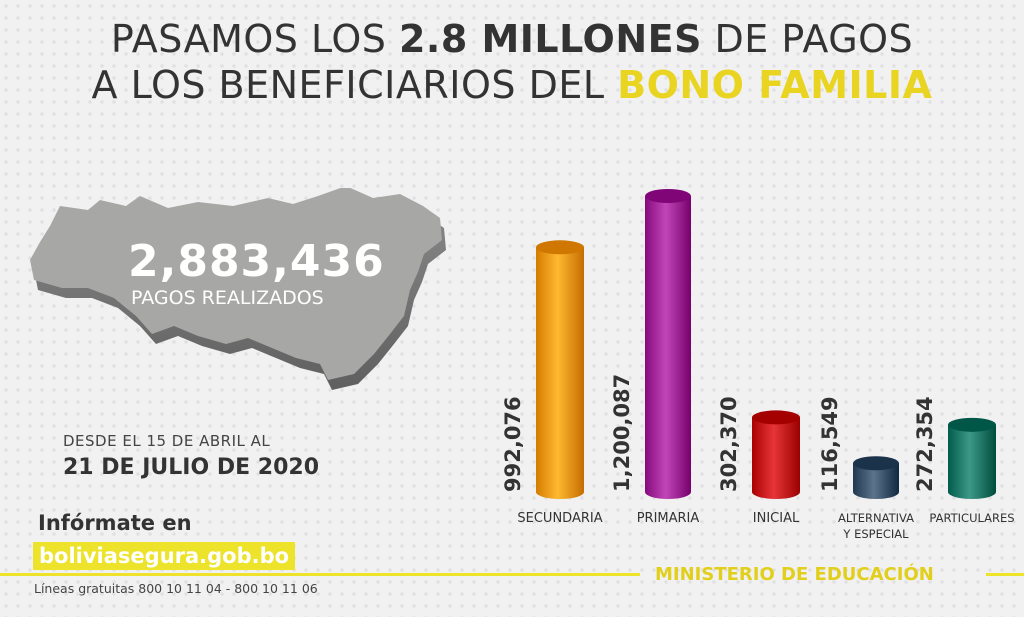 This screenshot has width=1024, height=617. What do you see at coordinates (776, 518) in the screenshot?
I see `category-label-2: INICIAL` at bounding box center [776, 518].